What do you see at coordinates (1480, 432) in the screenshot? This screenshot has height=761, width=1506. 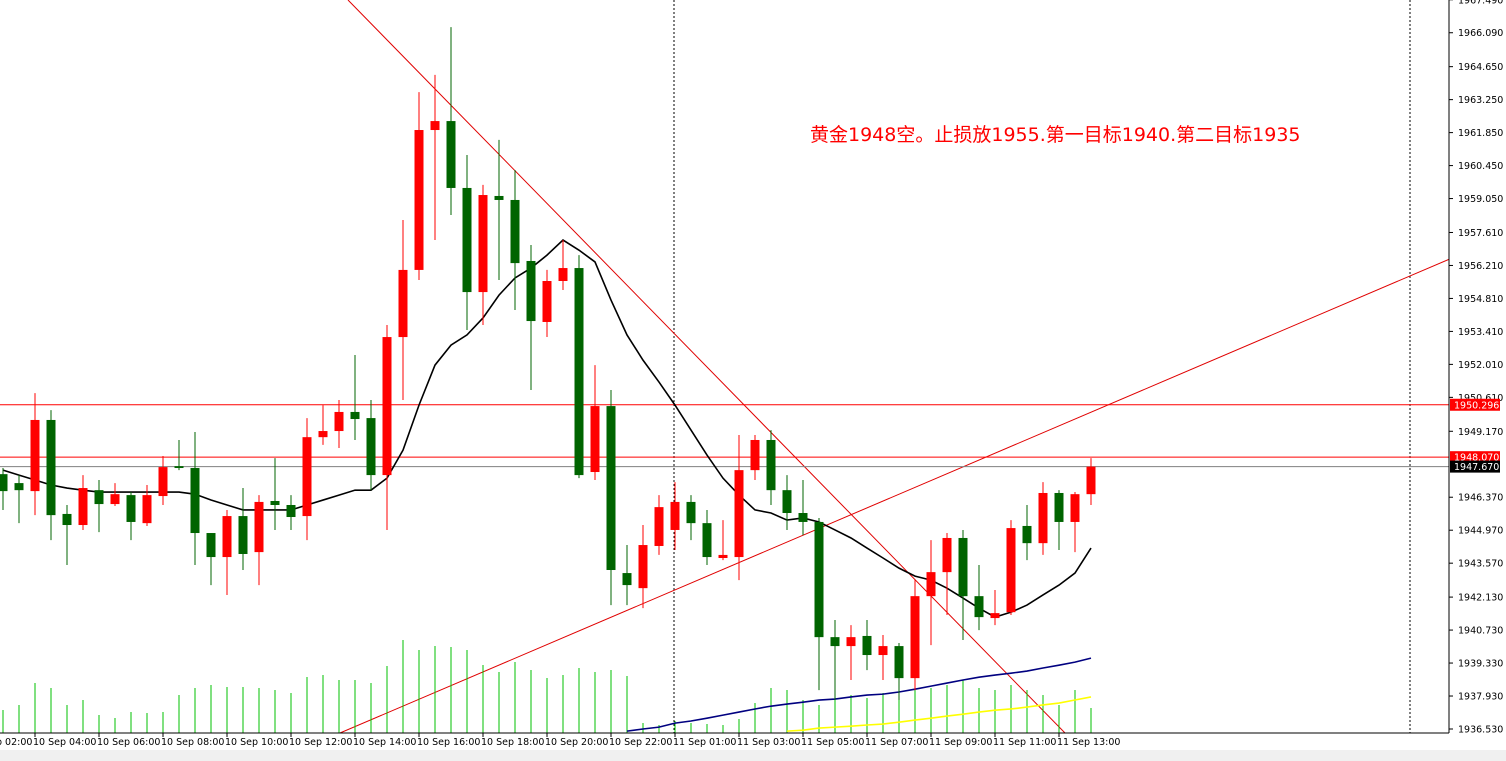 I see `y-tick-label: 1949.170` at bounding box center [1480, 432].